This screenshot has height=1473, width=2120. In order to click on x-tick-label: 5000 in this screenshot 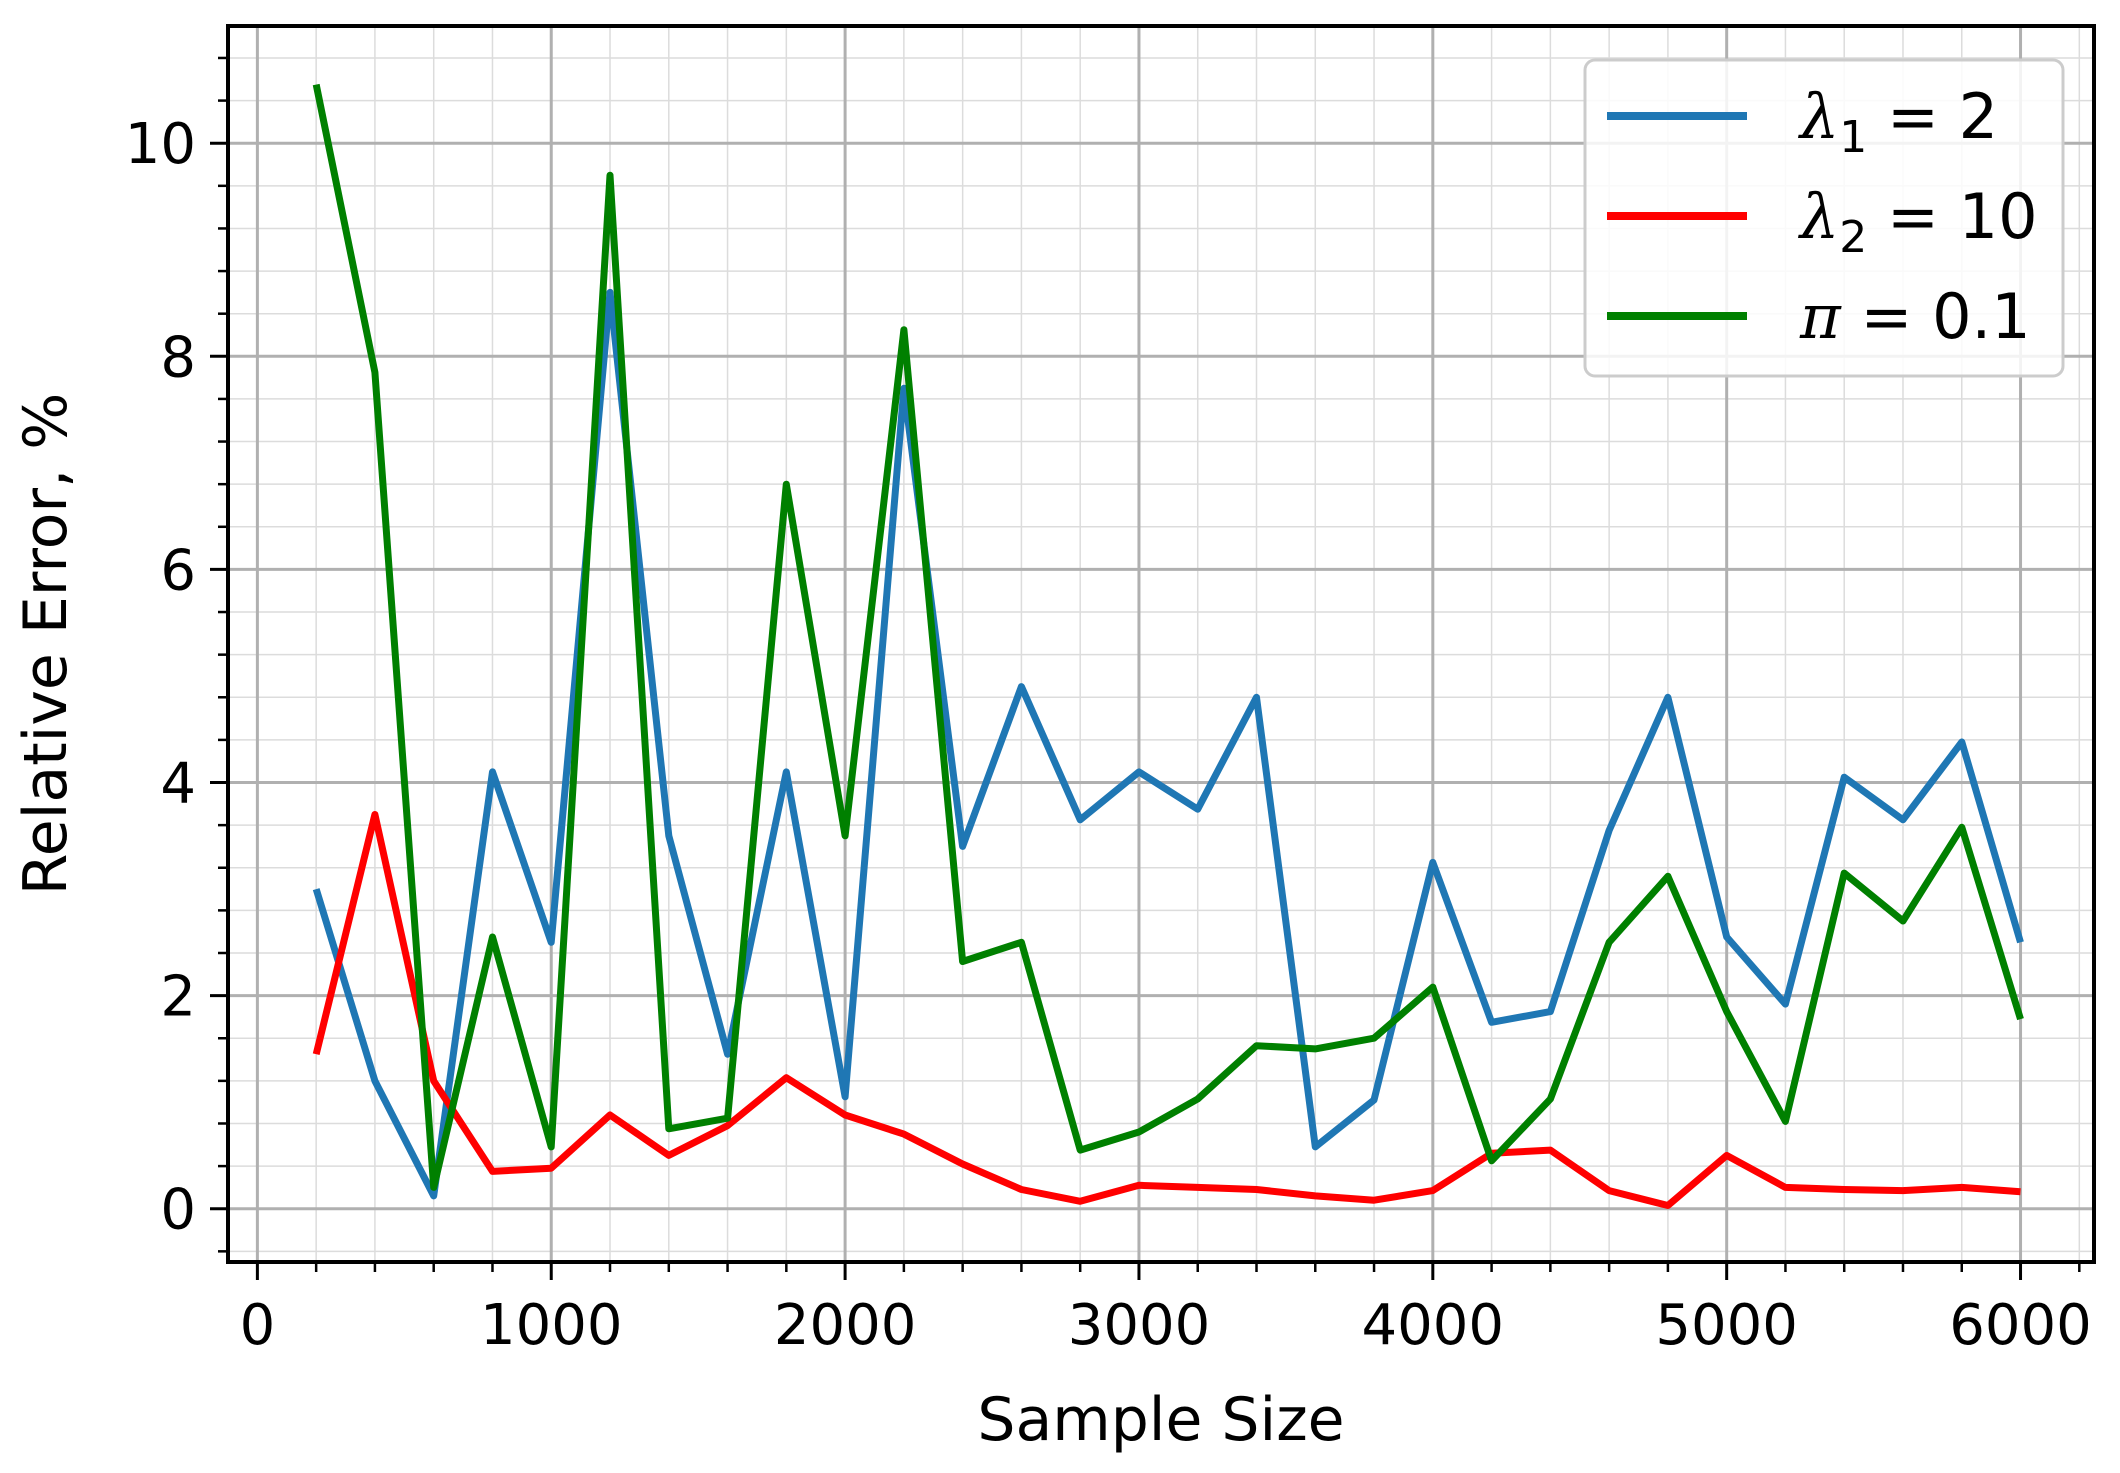, I will do `click(1726, 1325)`.